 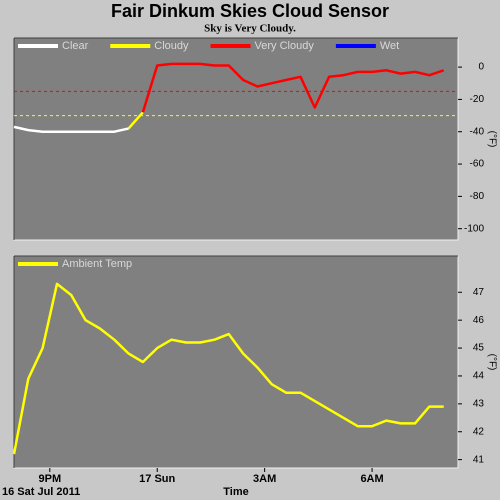 I want to click on legend-label: Clear, so click(x=75, y=46).